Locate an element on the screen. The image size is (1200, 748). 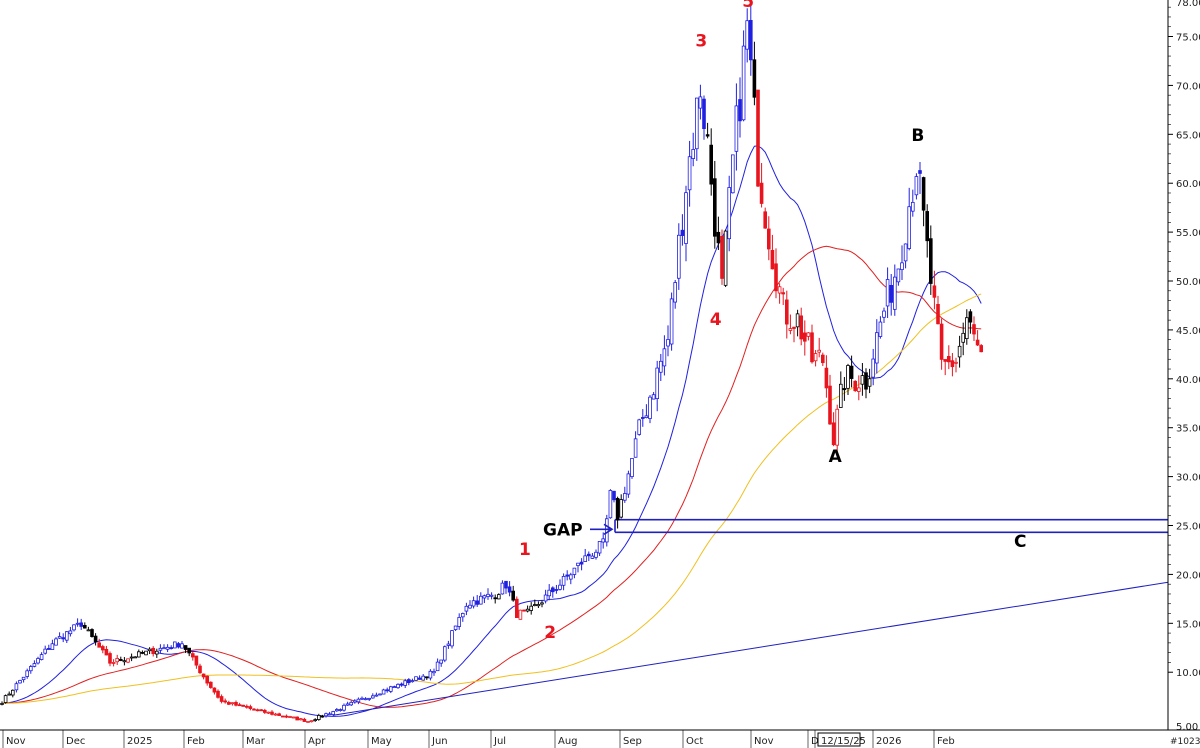
y-tick-label: 25.00 is located at coordinates (1188, 527).